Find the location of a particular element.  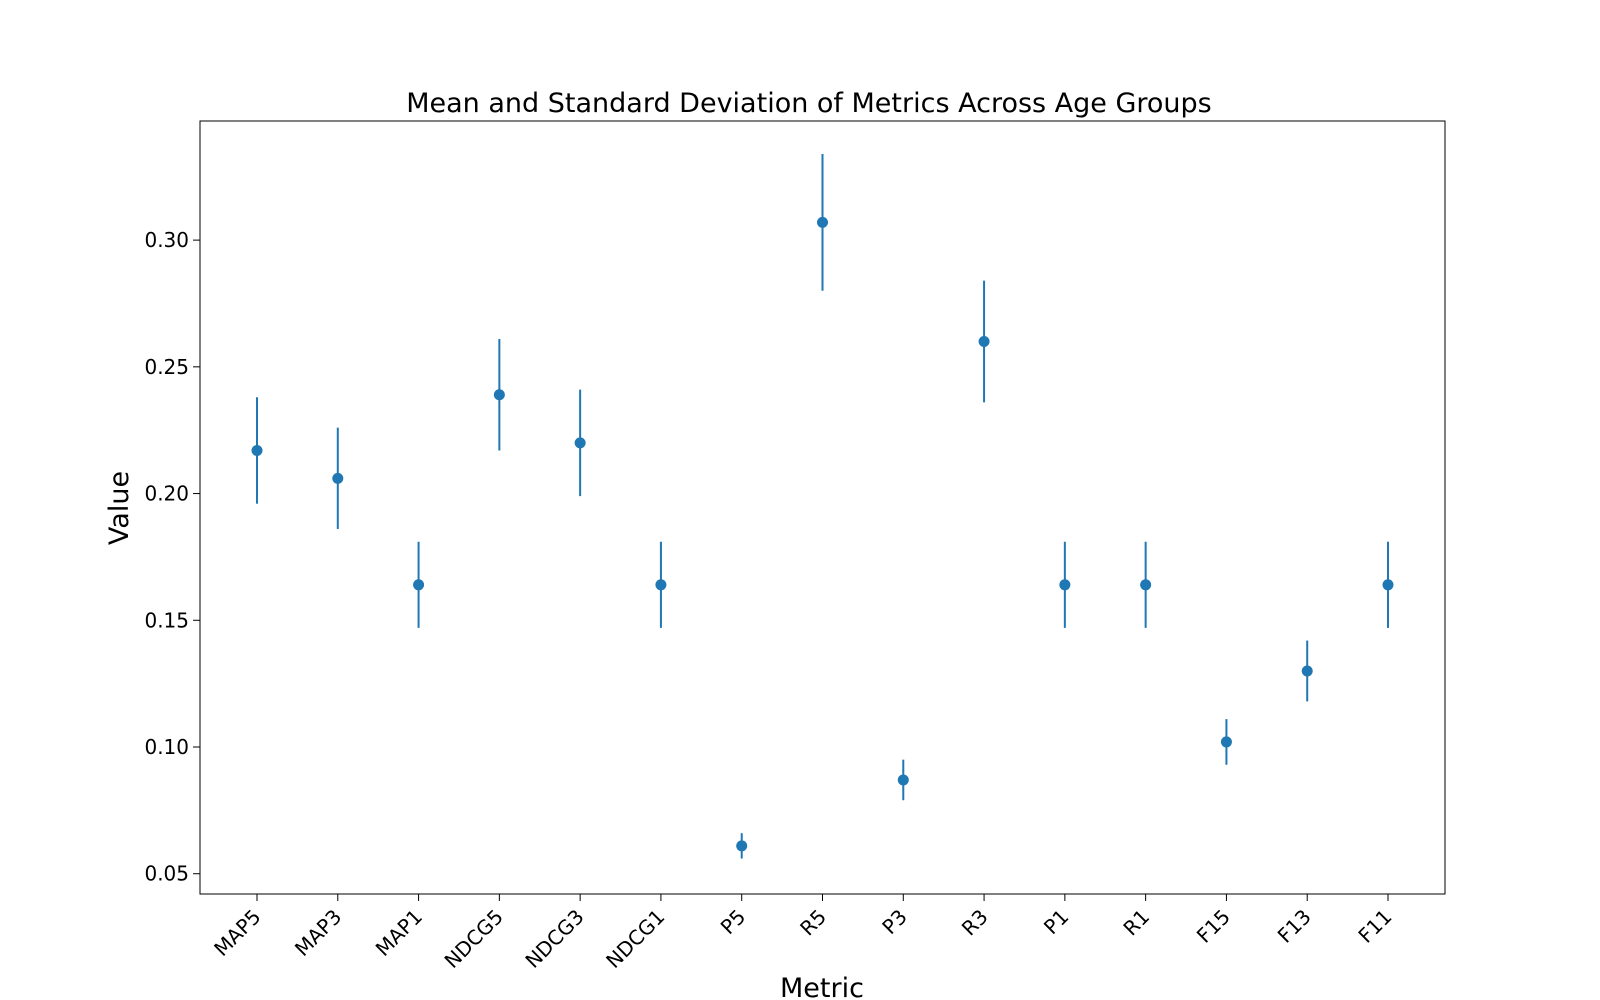

y-axis-label: Value is located at coordinates (119, 508).